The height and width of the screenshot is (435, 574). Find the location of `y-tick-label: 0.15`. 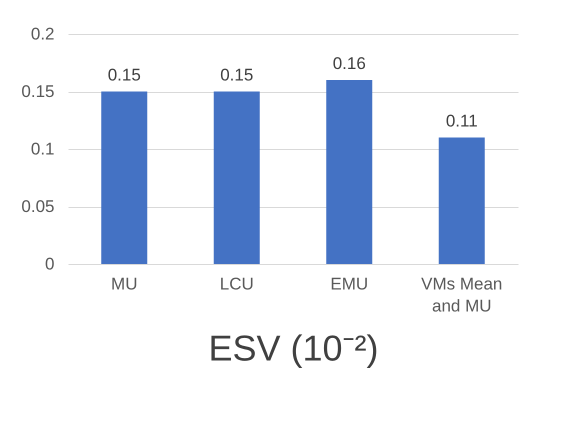

y-tick-label: 0.15 is located at coordinates (37, 91).